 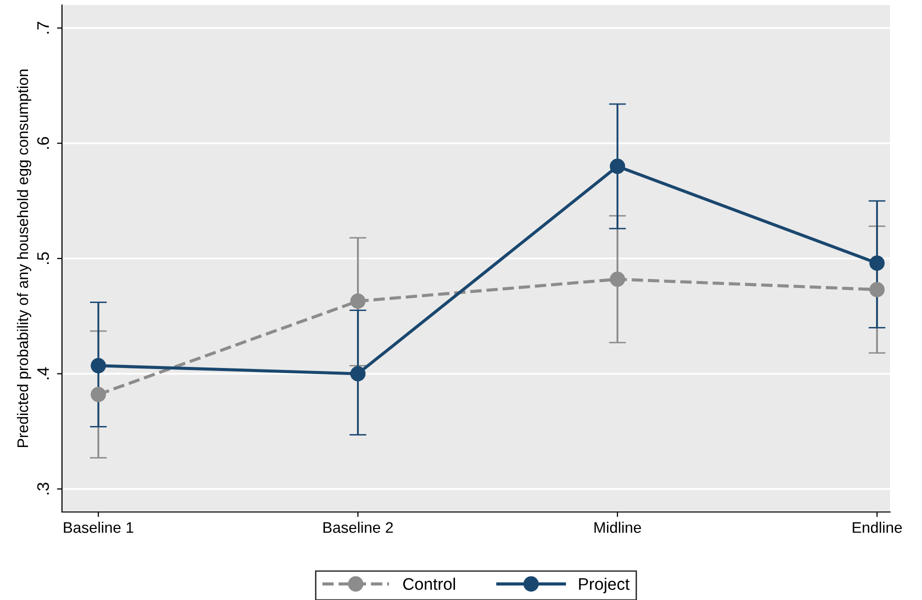 I want to click on x-tick-label: Midline, so click(x=617, y=527).